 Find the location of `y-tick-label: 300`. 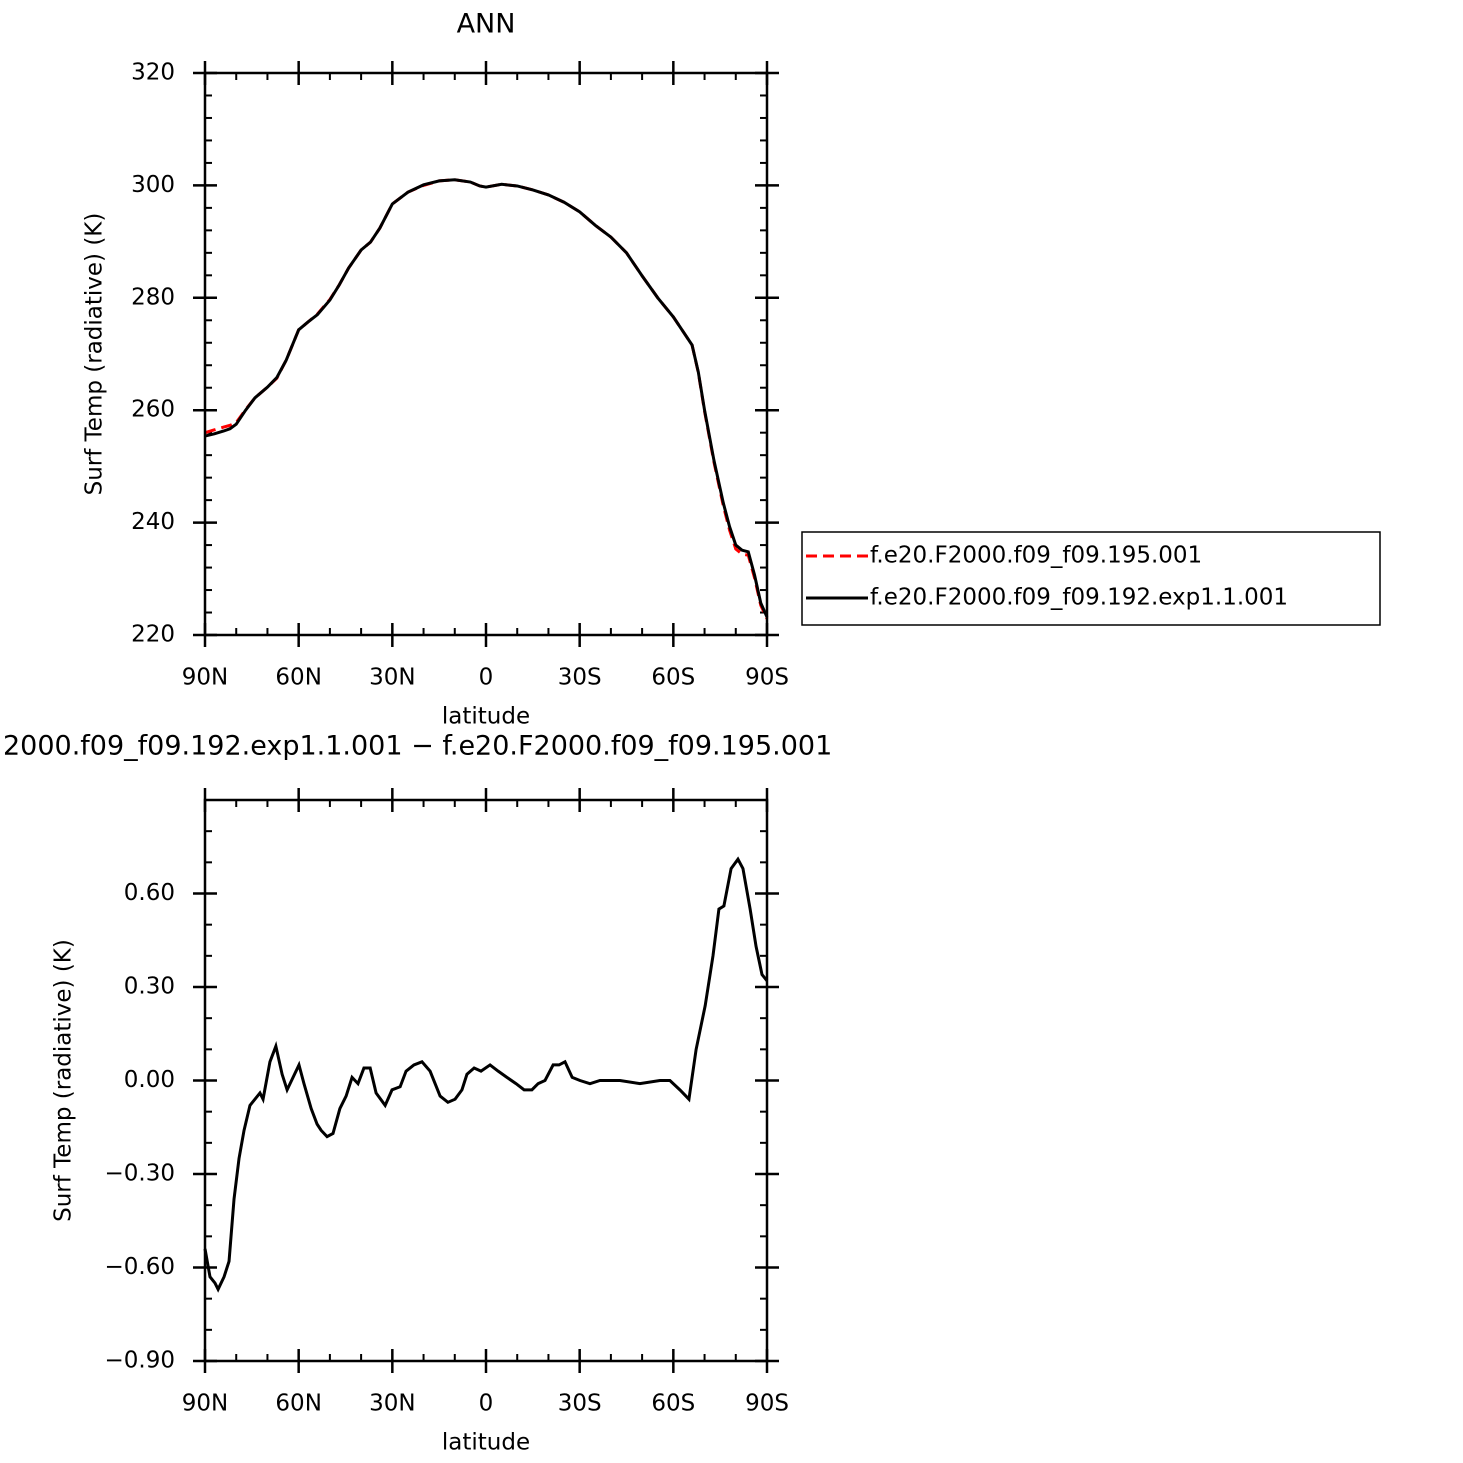

y-tick-label: 300 is located at coordinates (153, 185).